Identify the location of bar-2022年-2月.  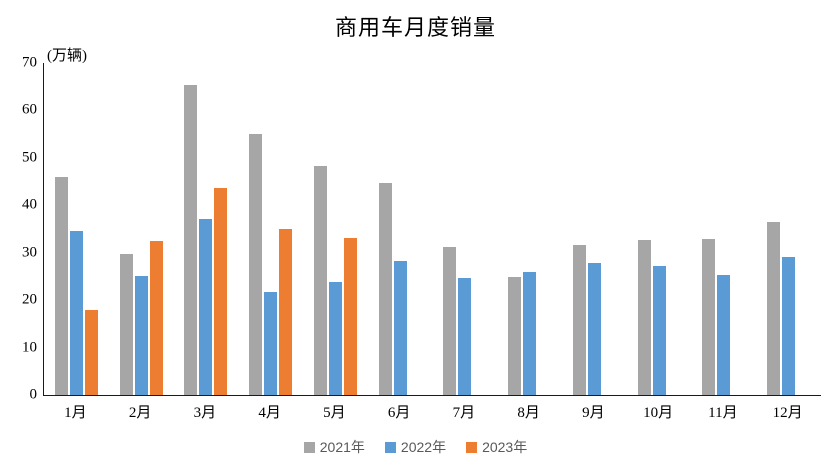
(141, 335).